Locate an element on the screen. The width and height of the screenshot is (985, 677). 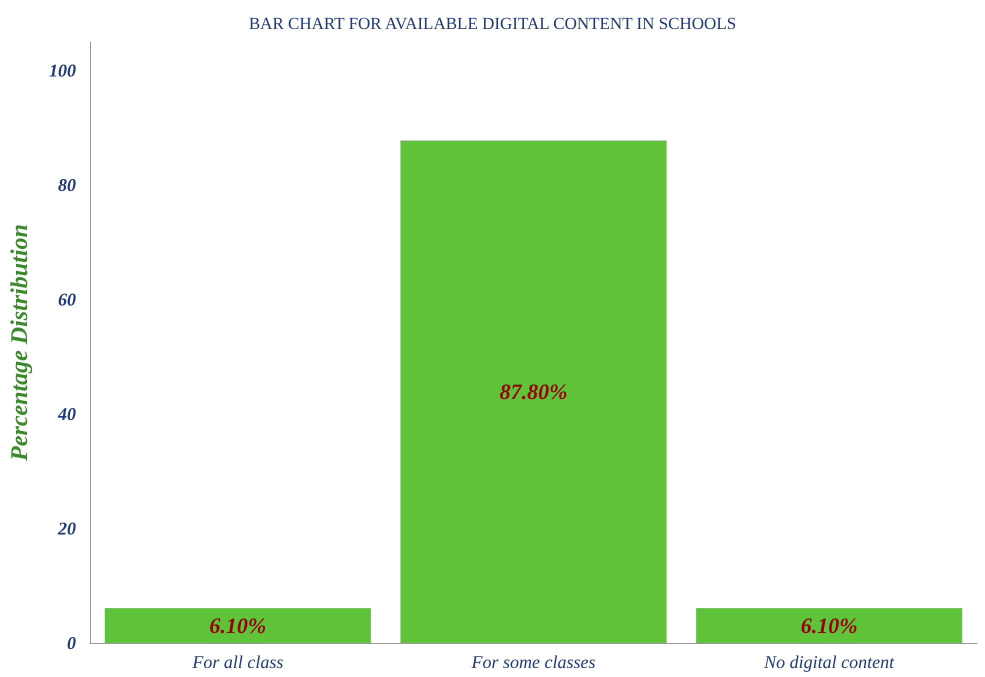
data-label: 87.80% is located at coordinates (534, 391).